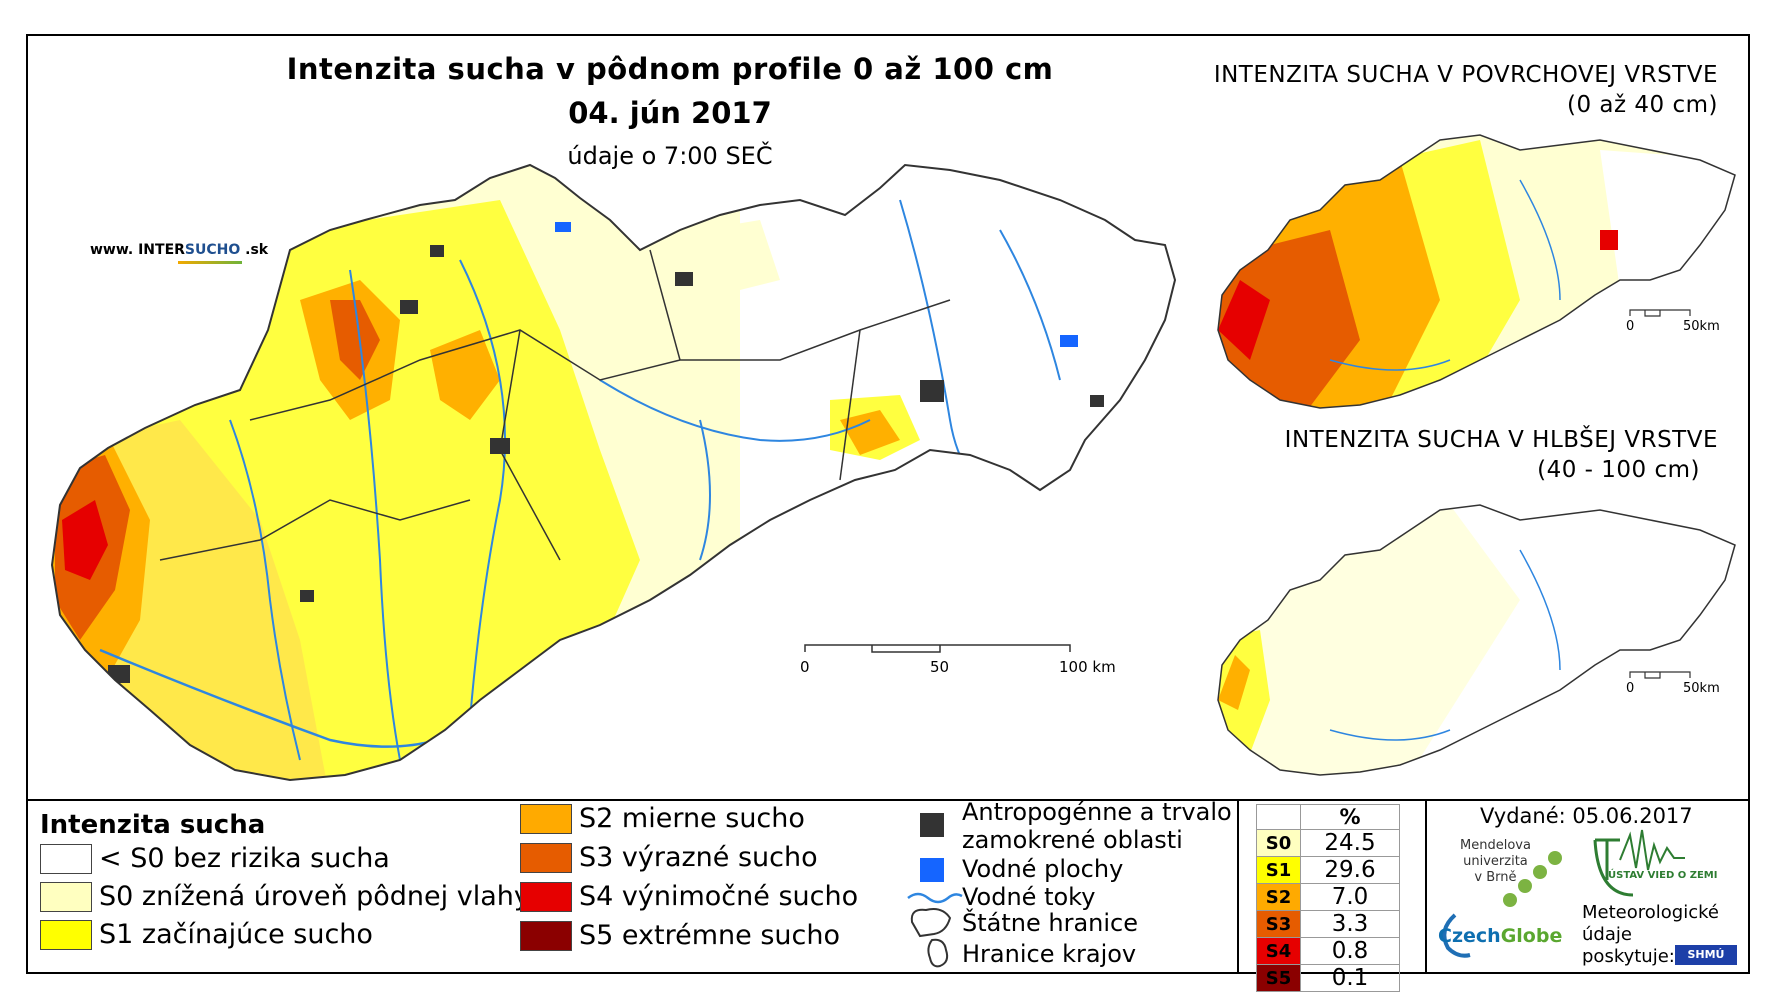  Describe the element at coordinates (314, 896) in the screenshot. I see `legend-class-label: S0 znížená úroveň pôdnej vlahy` at that location.